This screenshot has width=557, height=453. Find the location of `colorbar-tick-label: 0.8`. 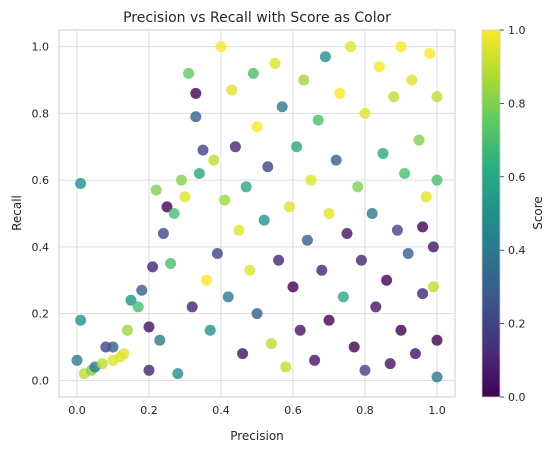

colorbar-tick-label: 0.8 is located at coordinates (517, 103).